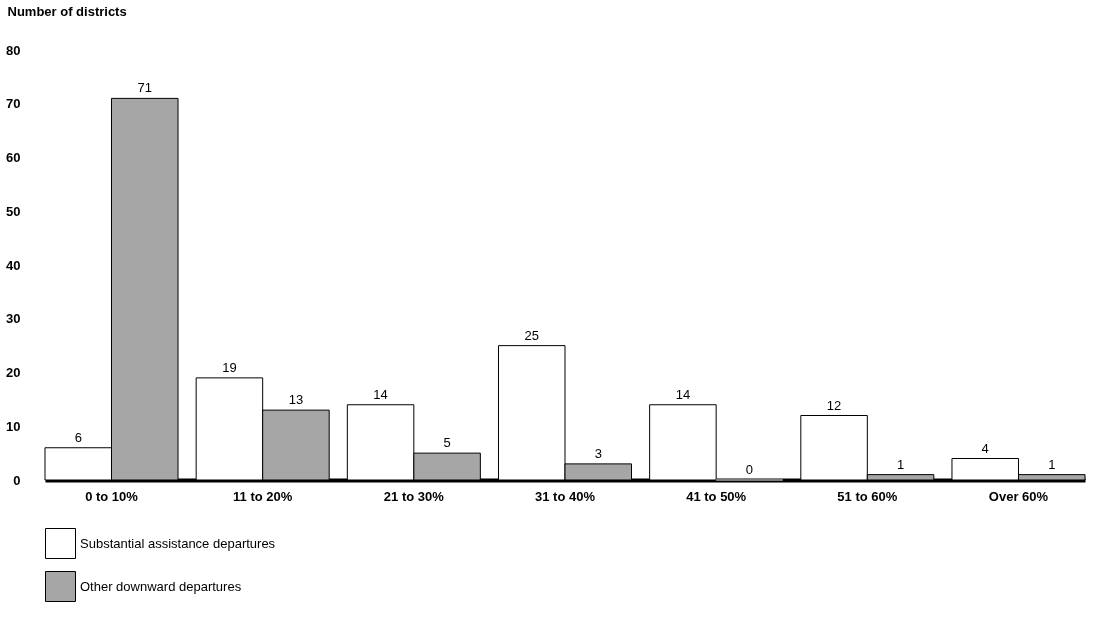  I want to click on x-tick-label: 31 to 40%, so click(565, 496).